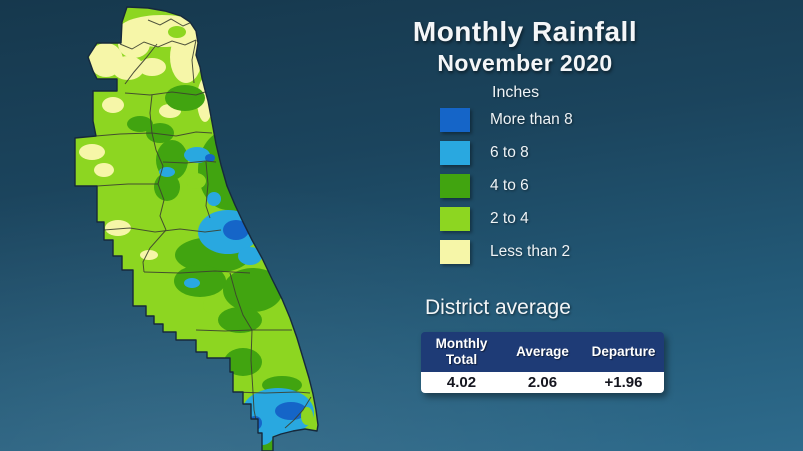  I want to click on table-value-monthly-total: 4.02, so click(461, 382).